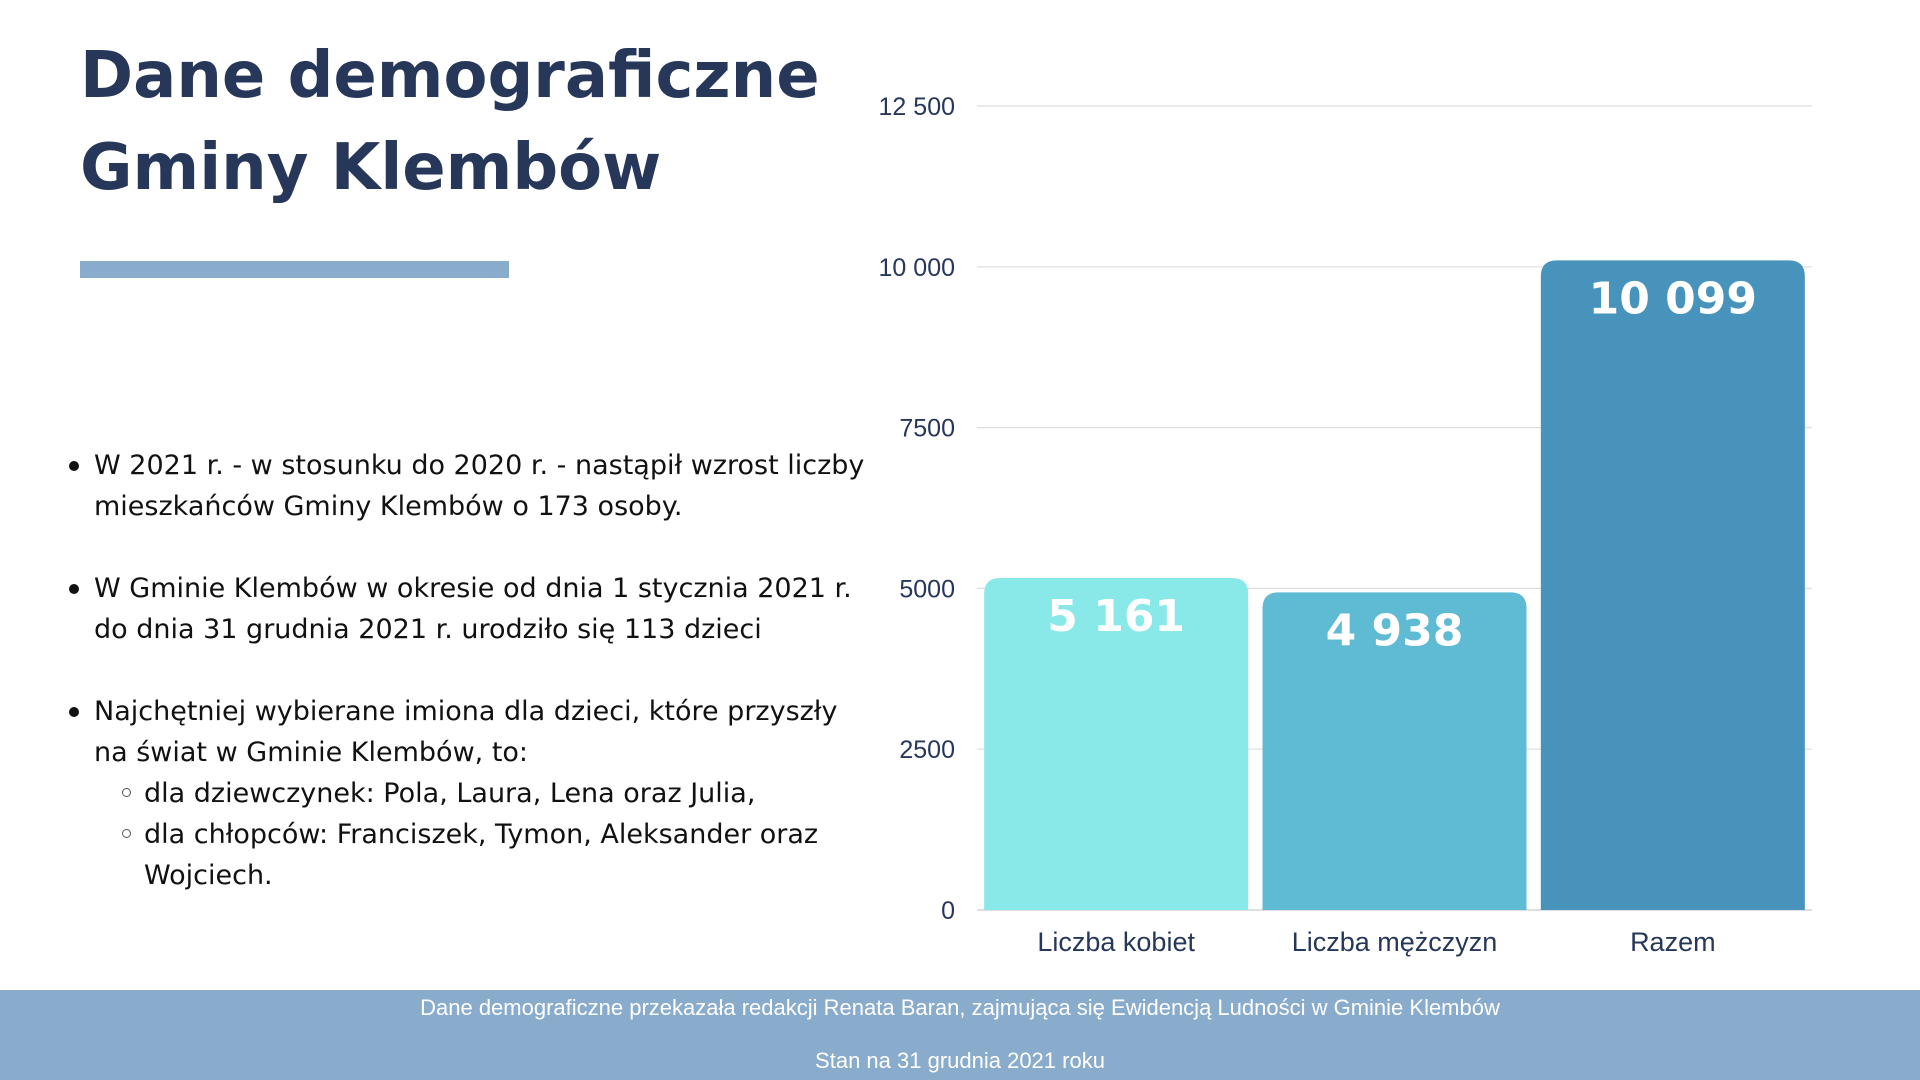  I want to click on title-underline-bar, so click(294, 269).